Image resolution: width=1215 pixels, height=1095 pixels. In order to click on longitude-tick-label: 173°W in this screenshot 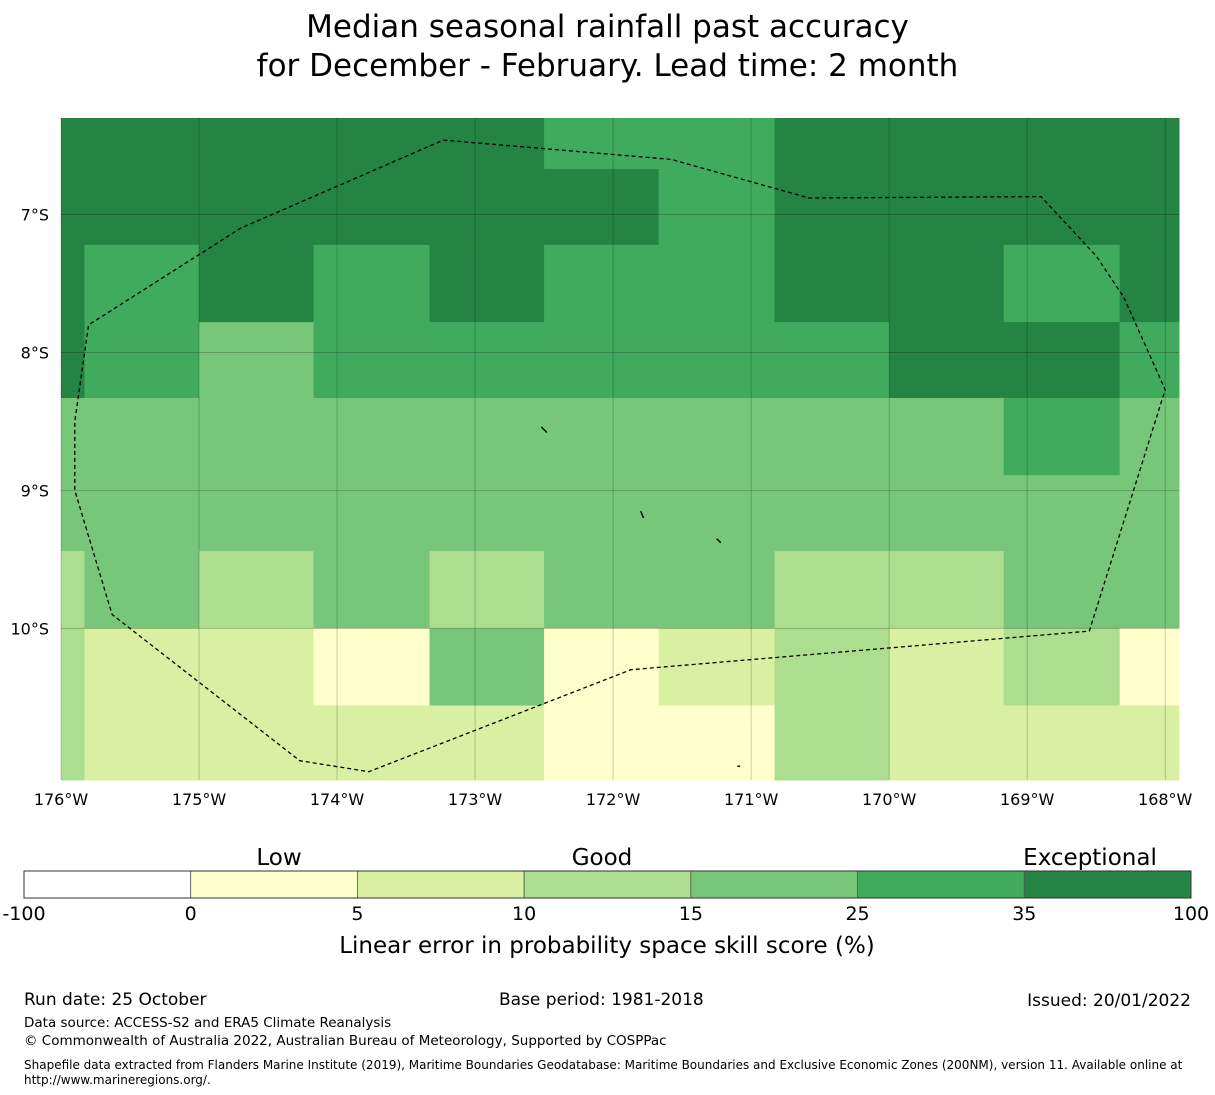, I will do `click(475, 799)`.